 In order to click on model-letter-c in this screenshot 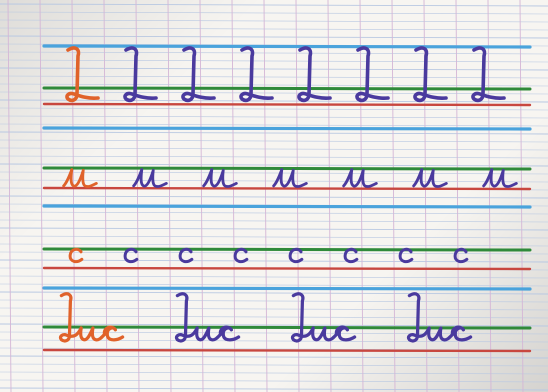, I will do `click(76, 255)`.